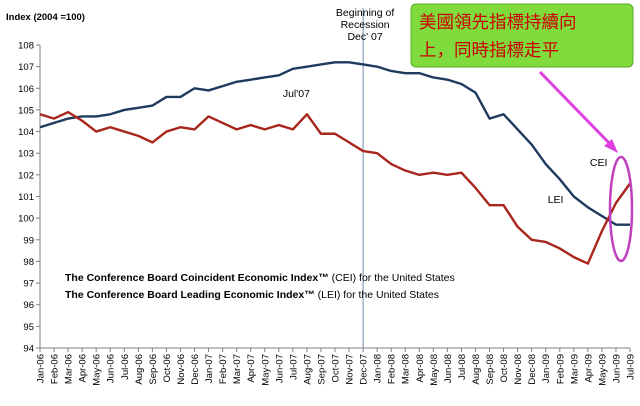 The width and height of the screenshot is (640, 406). I want to click on y-axis-title: Index (2004 =100), so click(45, 17).